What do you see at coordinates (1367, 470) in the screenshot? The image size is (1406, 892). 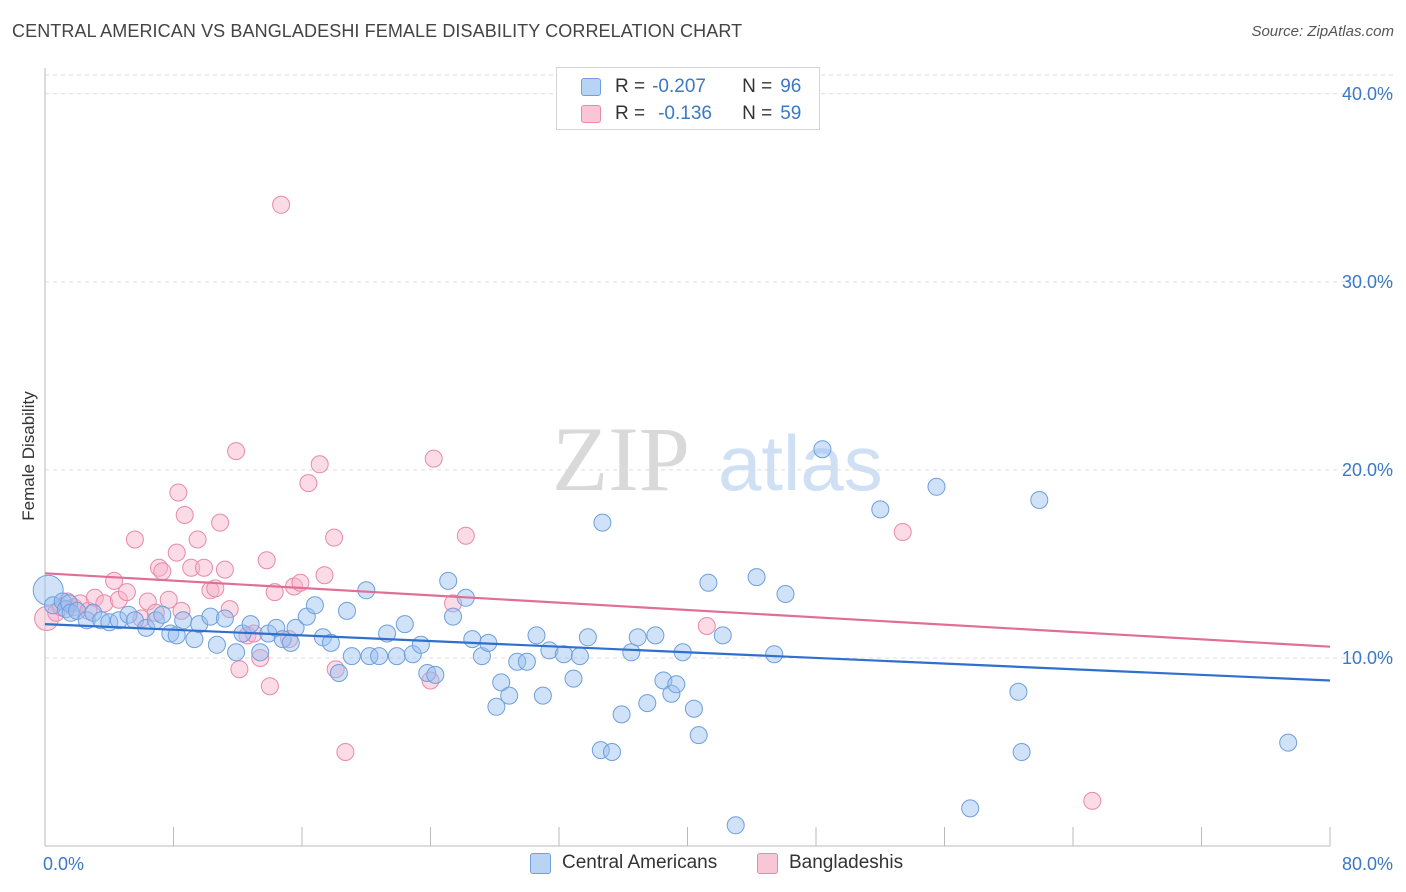 I see `y-tick-label: 20.0%` at bounding box center [1367, 470].